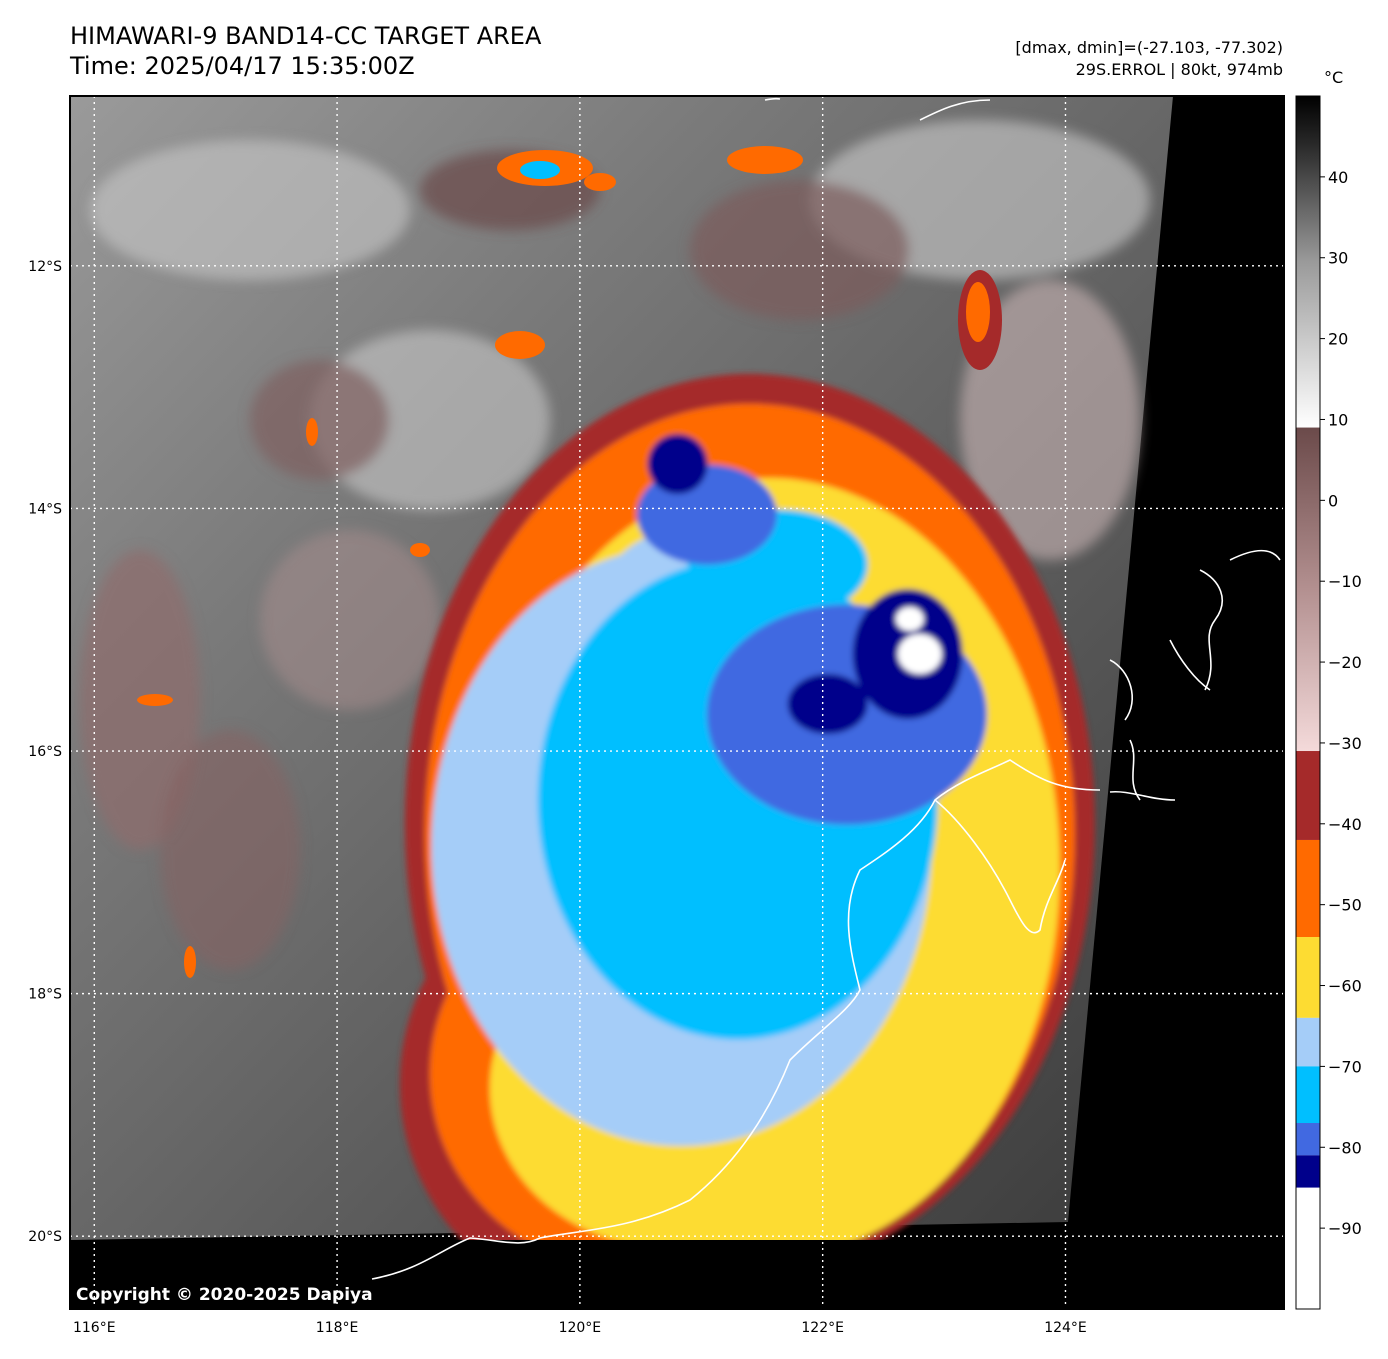 The image size is (1388, 1359). I want to click on x-tick-label: 116°E, so click(94, 1328).